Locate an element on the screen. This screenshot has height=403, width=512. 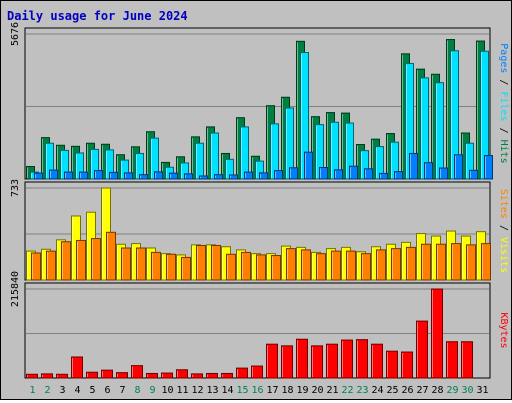
visits-max-label: 733 is located at coordinates (15, 188).